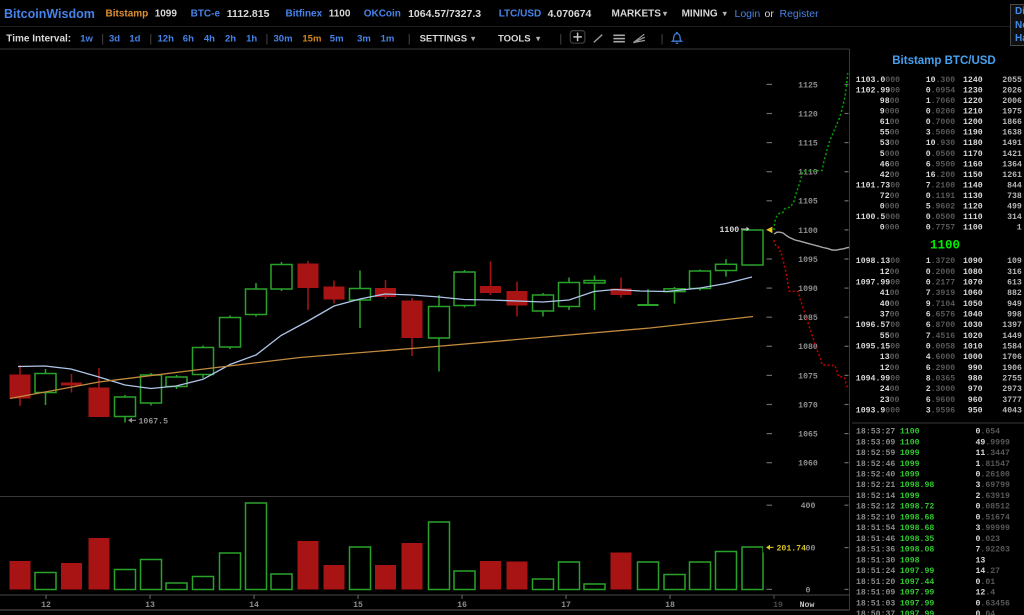 The width and height of the screenshot is (1024, 615). I want to click on svg-text: 18:53:09, so click(875, 442).